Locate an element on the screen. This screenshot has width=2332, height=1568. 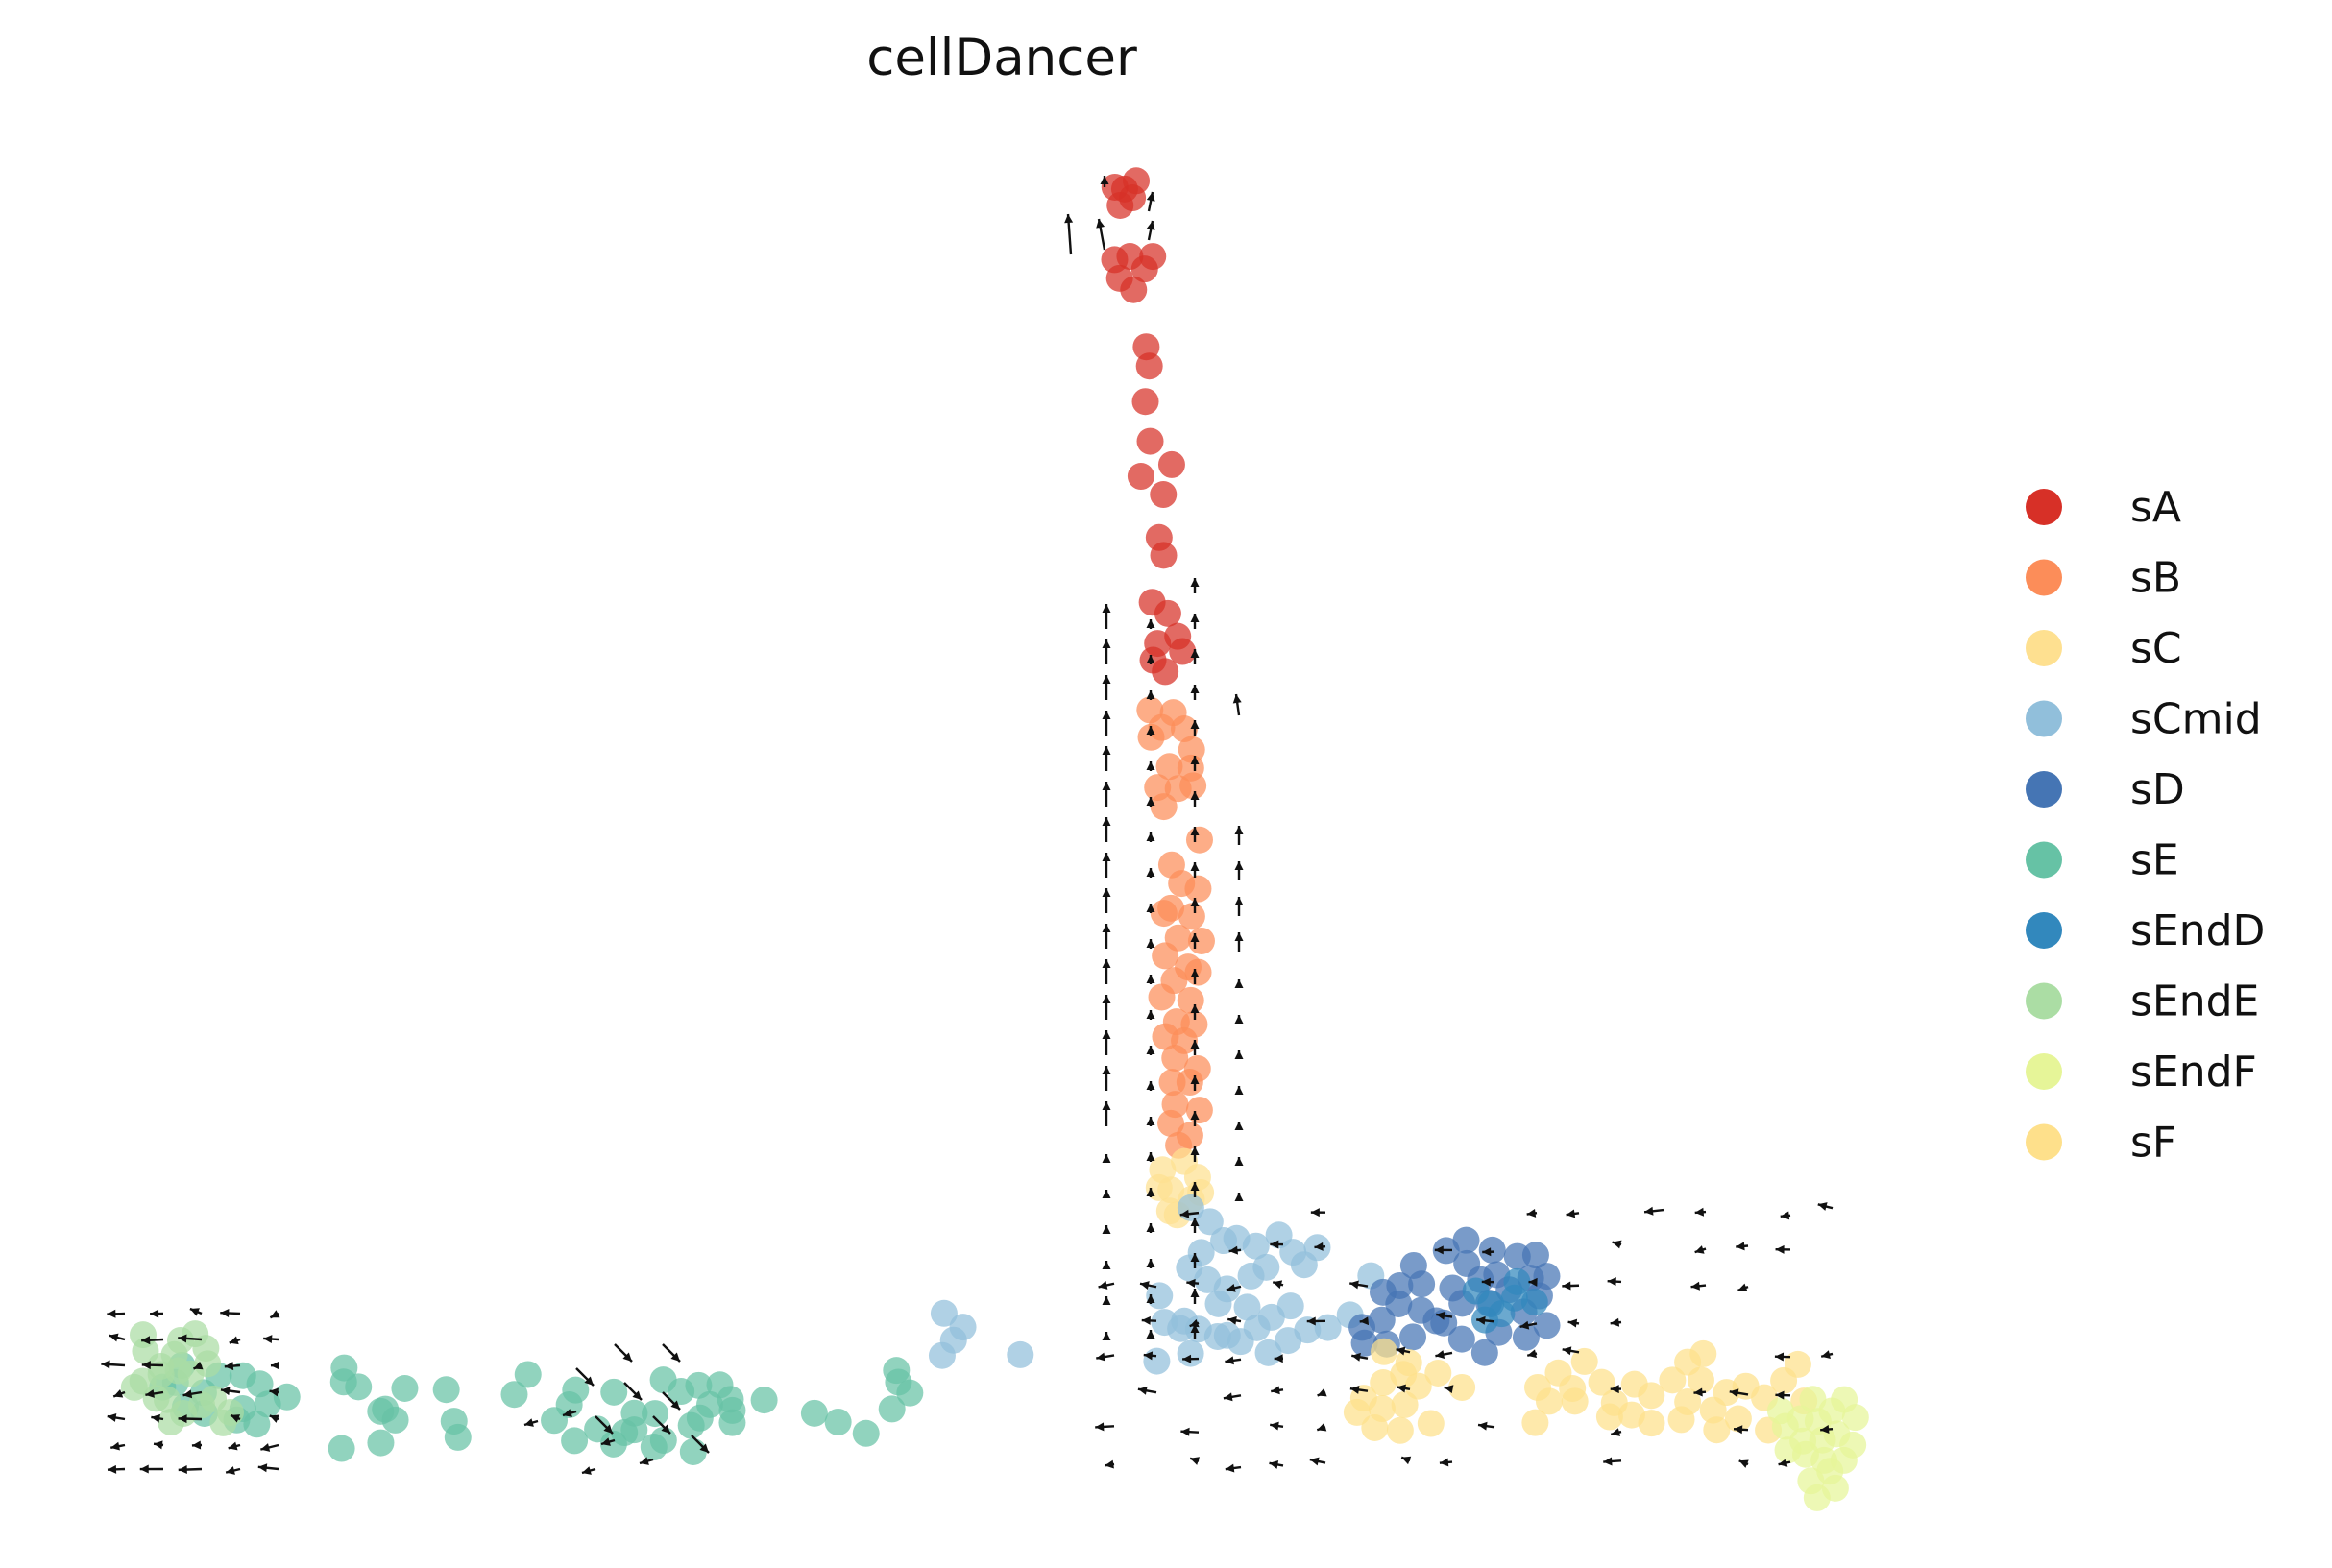
legend-label-sD: sD is located at coordinates (2158, 789).